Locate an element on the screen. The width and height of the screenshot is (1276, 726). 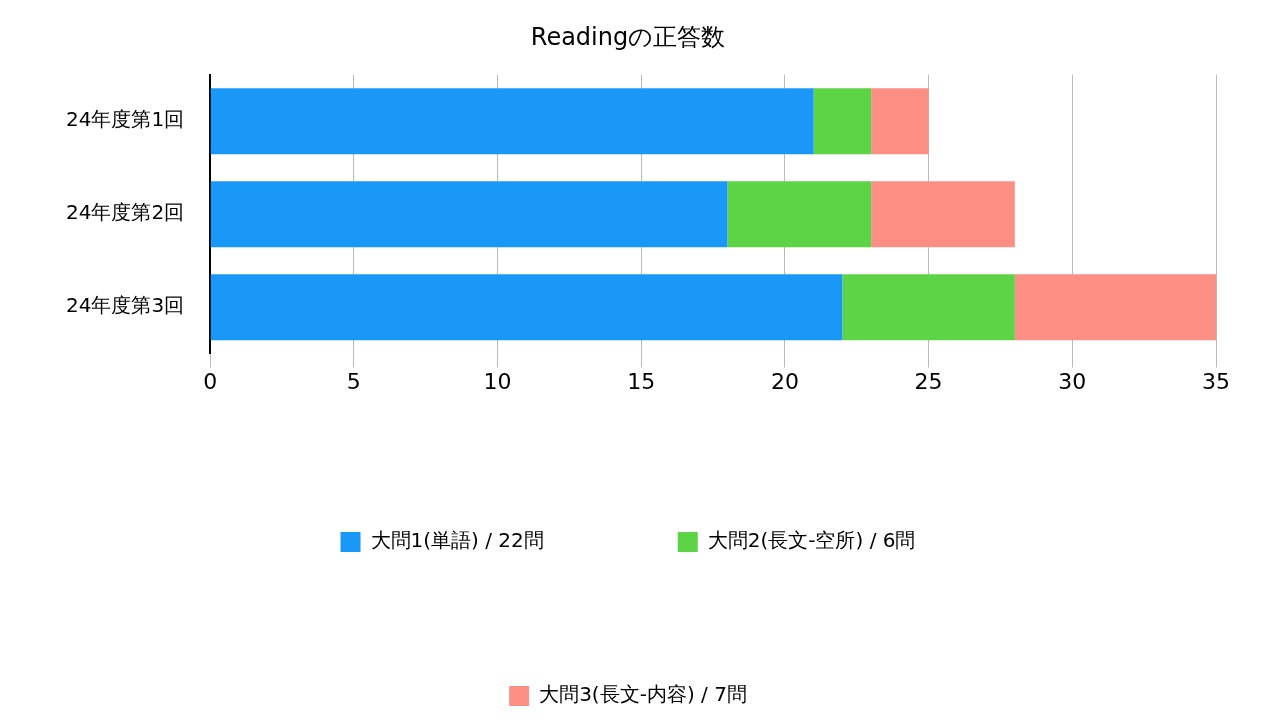
y-tick-label: 24年度第1回 is located at coordinates (125, 119).